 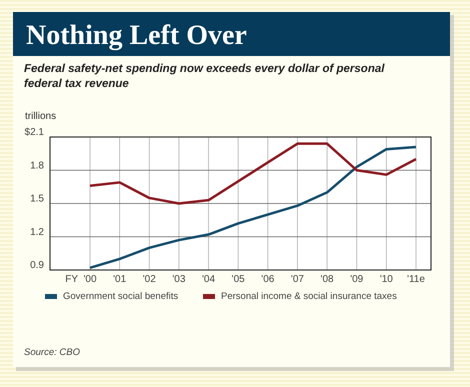 What do you see at coordinates (179, 279) in the screenshot?
I see `x-tick-label: '03` at bounding box center [179, 279].